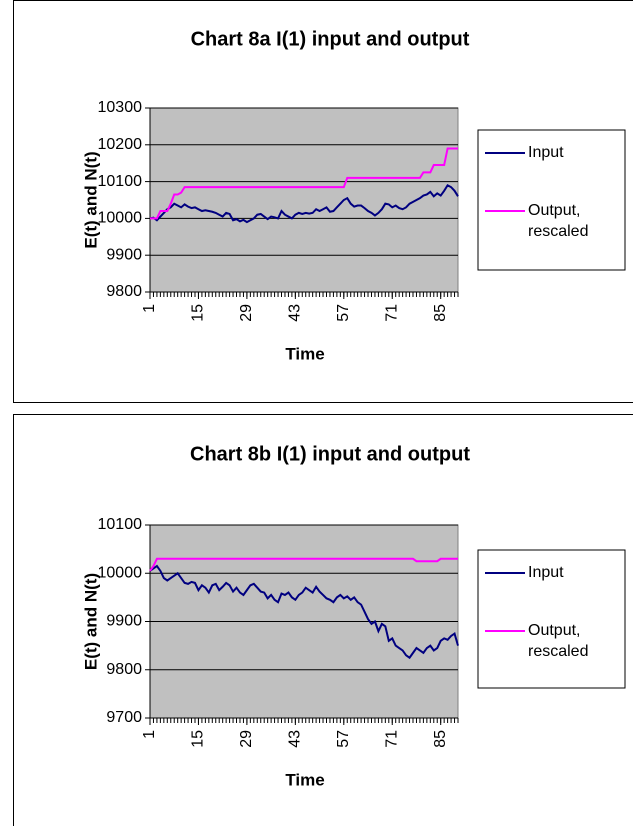 The width and height of the screenshot is (633, 826). I want to click on y-tick-label: 9700, so click(124, 717).